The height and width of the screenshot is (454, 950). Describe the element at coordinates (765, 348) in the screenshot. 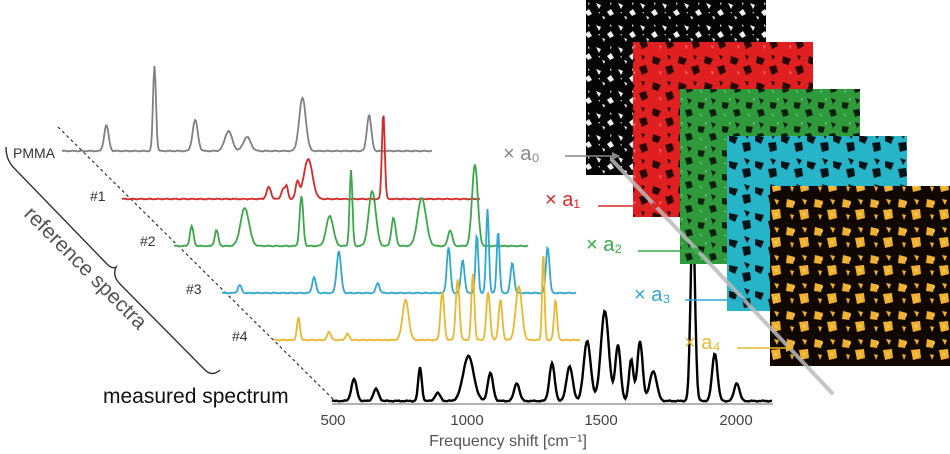

I see `leader-a4` at that location.